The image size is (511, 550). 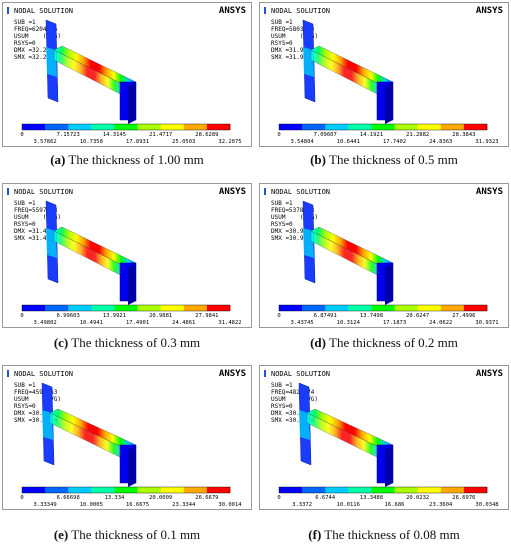 What do you see at coordinates (325, 135) in the screenshot?
I see `scale-label: 7.09607` at bounding box center [325, 135].